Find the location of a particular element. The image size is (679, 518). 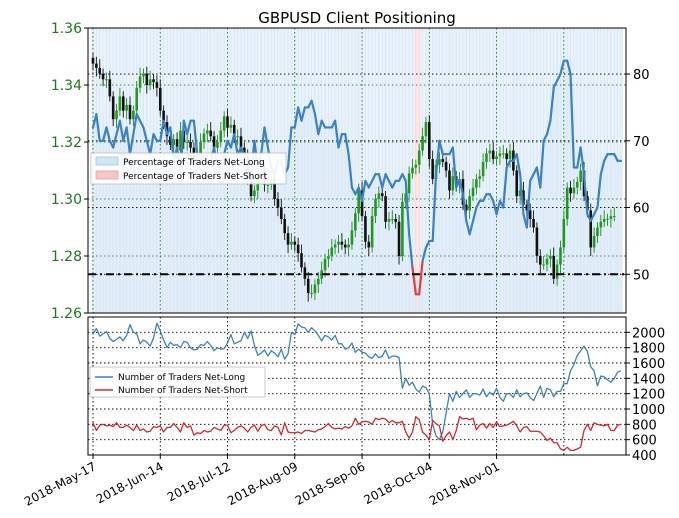

x-axis-tick-label: 2018-Jun-14 is located at coordinates (130, 482).